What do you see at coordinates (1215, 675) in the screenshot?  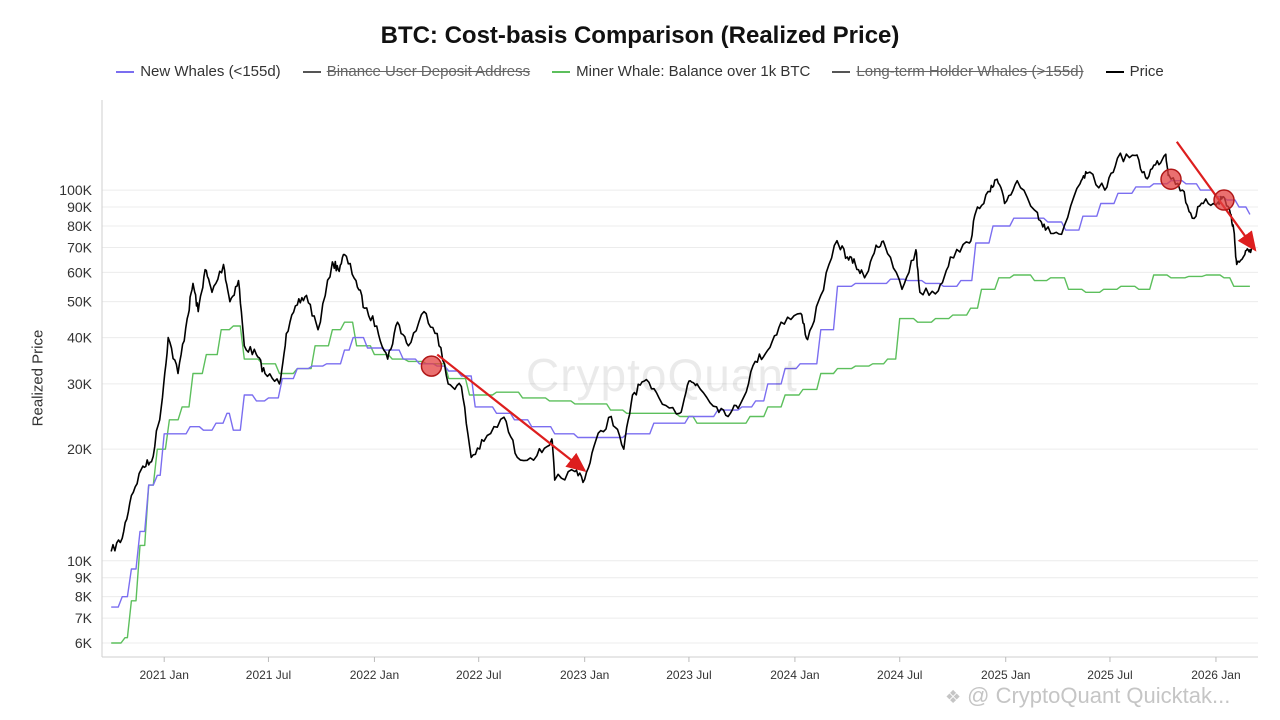 I see `x-tick-label: 2026 Jan` at bounding box center [1215, 675].